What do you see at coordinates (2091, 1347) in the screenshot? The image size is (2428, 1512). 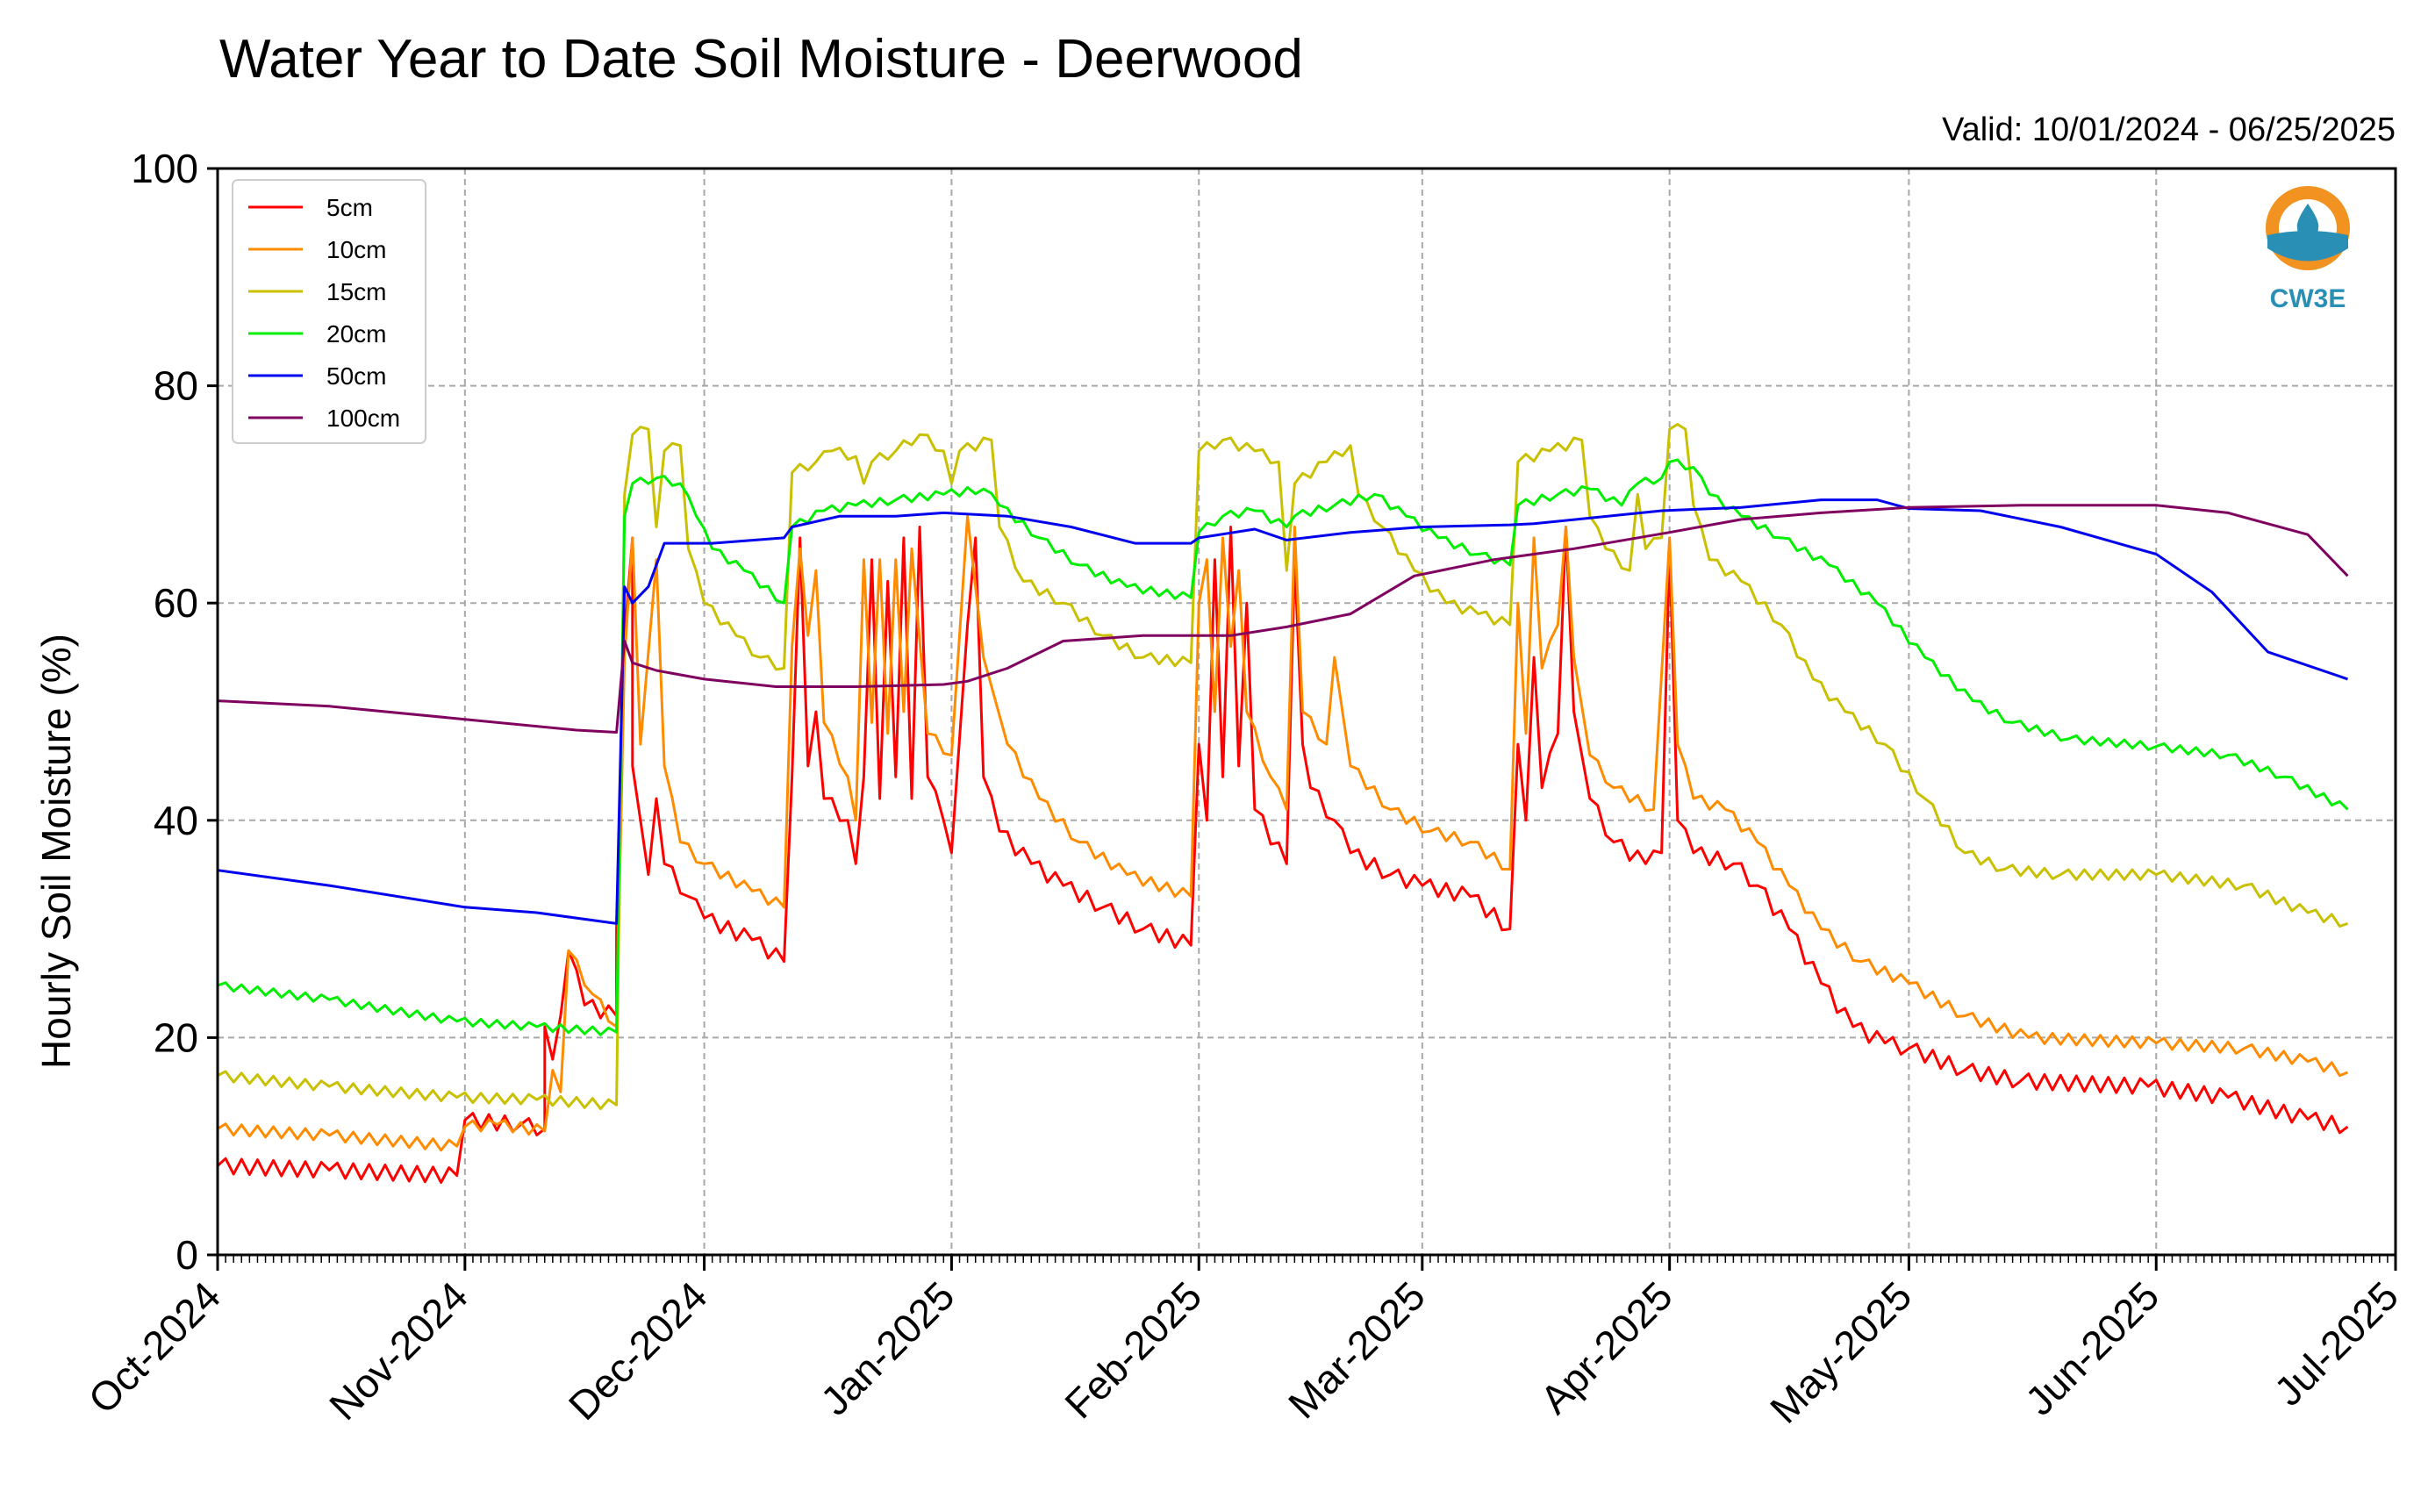 I see `x-tick-label: Jun-2025` at bounding box center [2091, 1347].